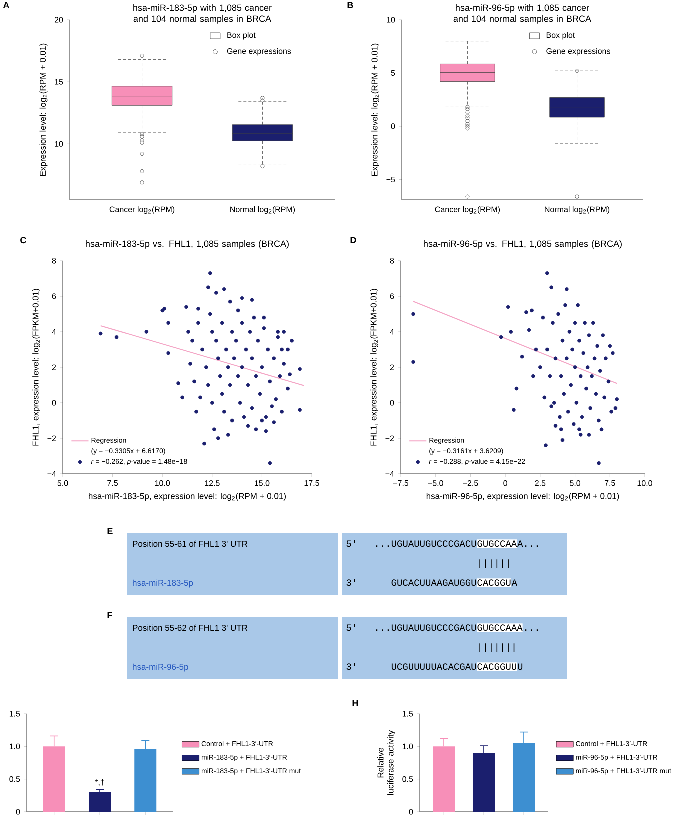 The height and width of the screenshot is (815, 687). What do you see at coordinates (523, 497) in the screenshot?
I see `x-axis-title: hsa-miR-96-5p, expression level: log$_{2}$(RPM + 0.01)` at bounding box center [523, 497].